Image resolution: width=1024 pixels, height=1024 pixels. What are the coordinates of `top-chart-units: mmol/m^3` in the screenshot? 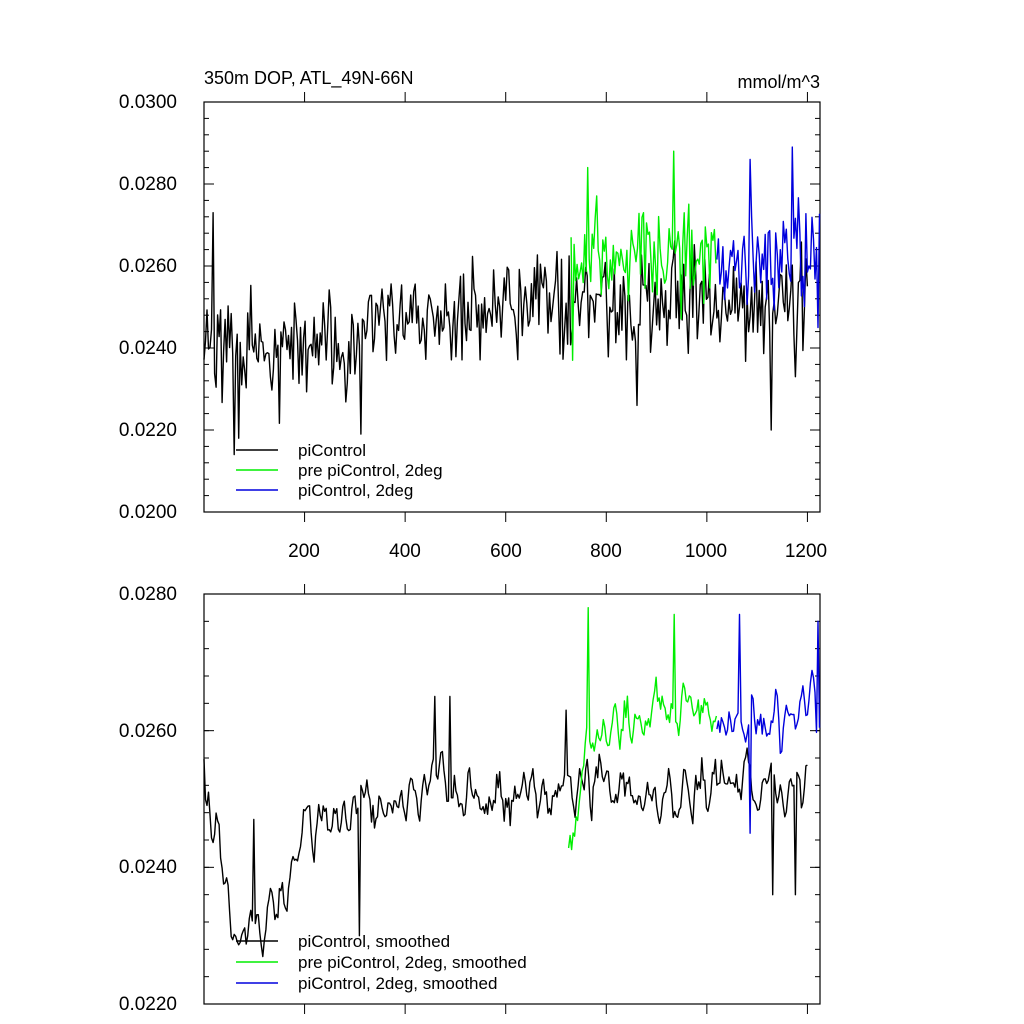 It's located at (779, 82).